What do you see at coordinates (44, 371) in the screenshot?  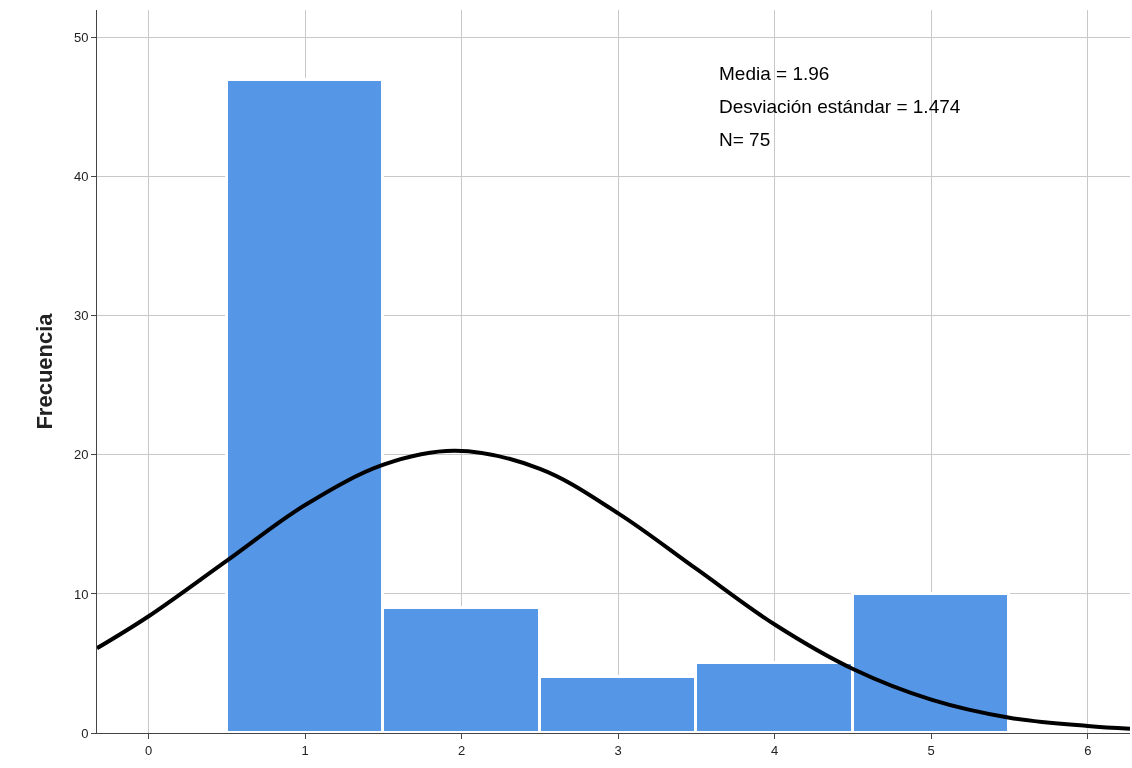 I see `y-axis-title: Frecuencia` at bounding box center [44, 371].